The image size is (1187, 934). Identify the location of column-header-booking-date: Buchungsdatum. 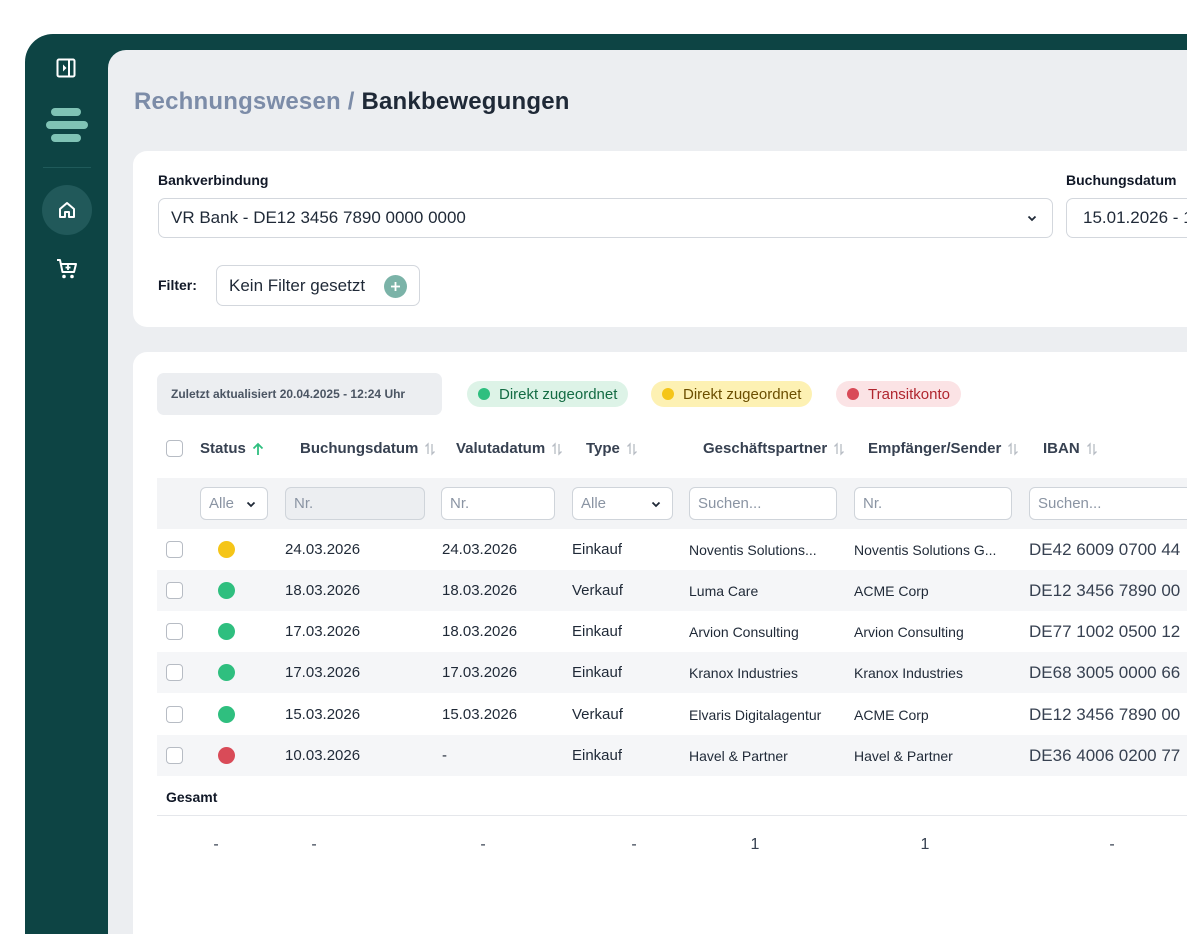
(368, 448).